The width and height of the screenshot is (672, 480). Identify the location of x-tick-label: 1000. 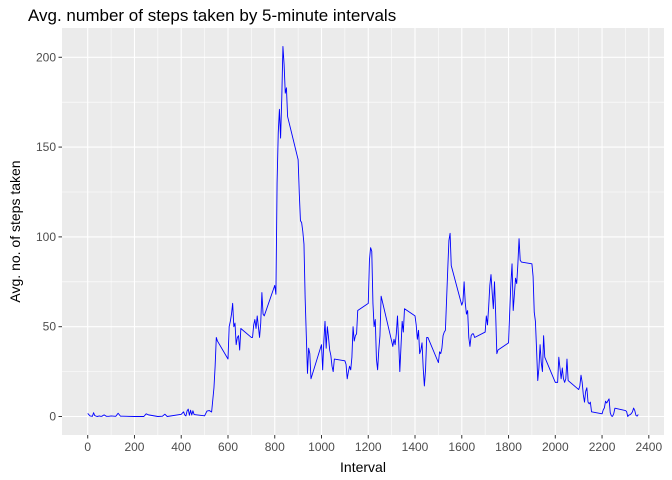
(321, 447).